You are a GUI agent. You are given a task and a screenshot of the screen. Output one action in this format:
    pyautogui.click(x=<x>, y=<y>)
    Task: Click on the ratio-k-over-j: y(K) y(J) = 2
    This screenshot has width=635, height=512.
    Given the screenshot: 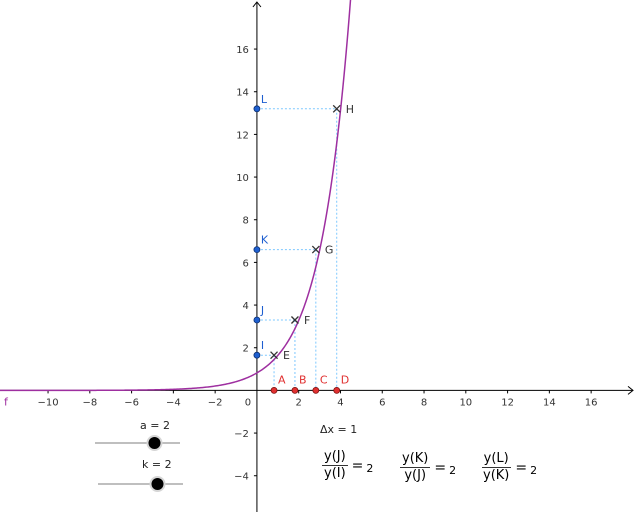 What is the action you would take?
    pyautogui.click(x=428, y=467)
    